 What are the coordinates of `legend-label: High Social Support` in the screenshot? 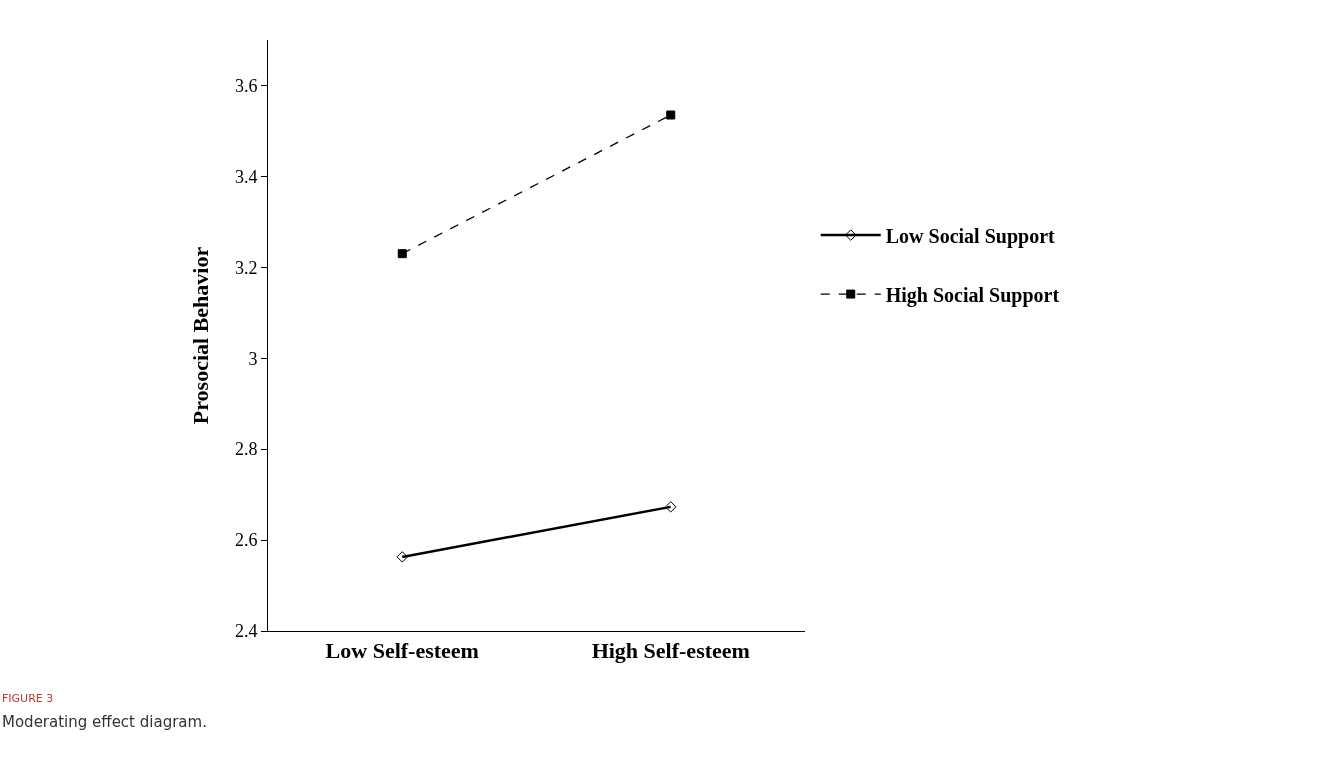 It's located at (972, 295).